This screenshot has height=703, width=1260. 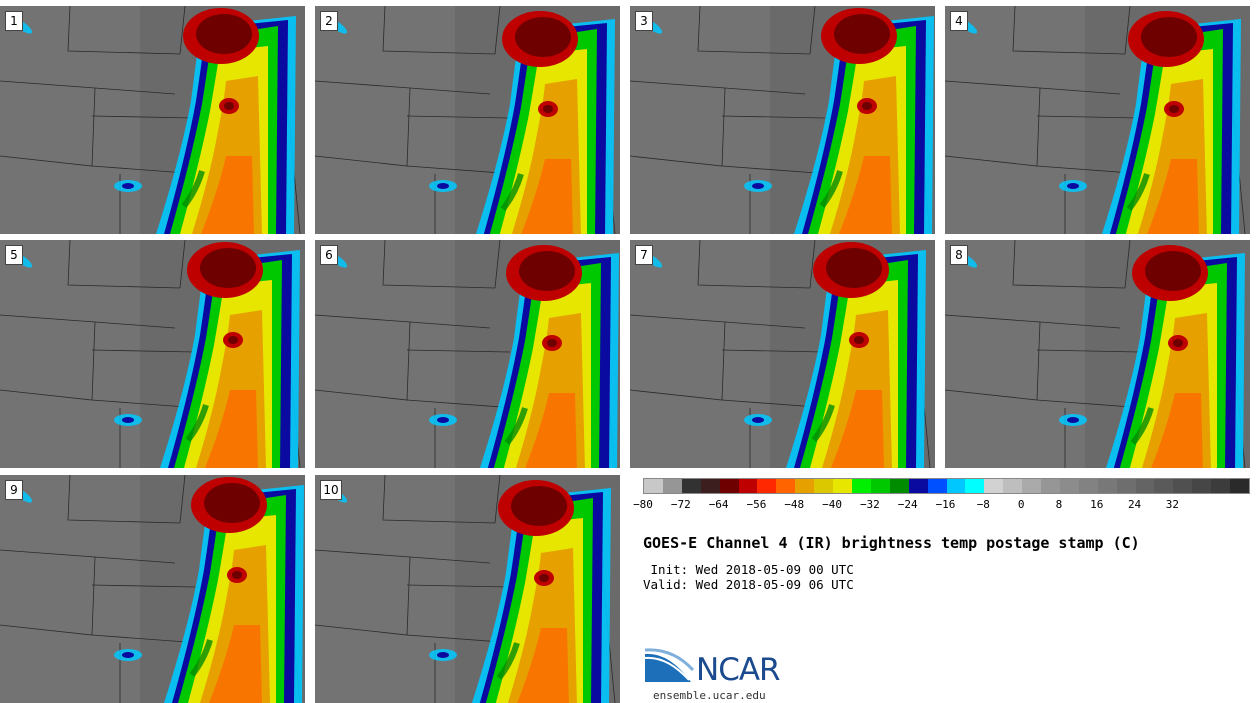 I want to click on panel-number: 10, so click(x=331, y=490).